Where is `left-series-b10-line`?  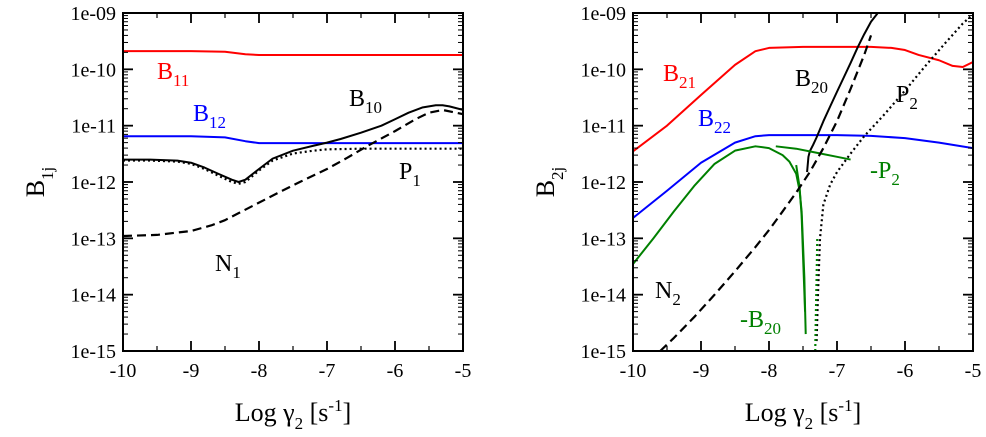
left-series-b10-line is located at coordinates (293, 143).